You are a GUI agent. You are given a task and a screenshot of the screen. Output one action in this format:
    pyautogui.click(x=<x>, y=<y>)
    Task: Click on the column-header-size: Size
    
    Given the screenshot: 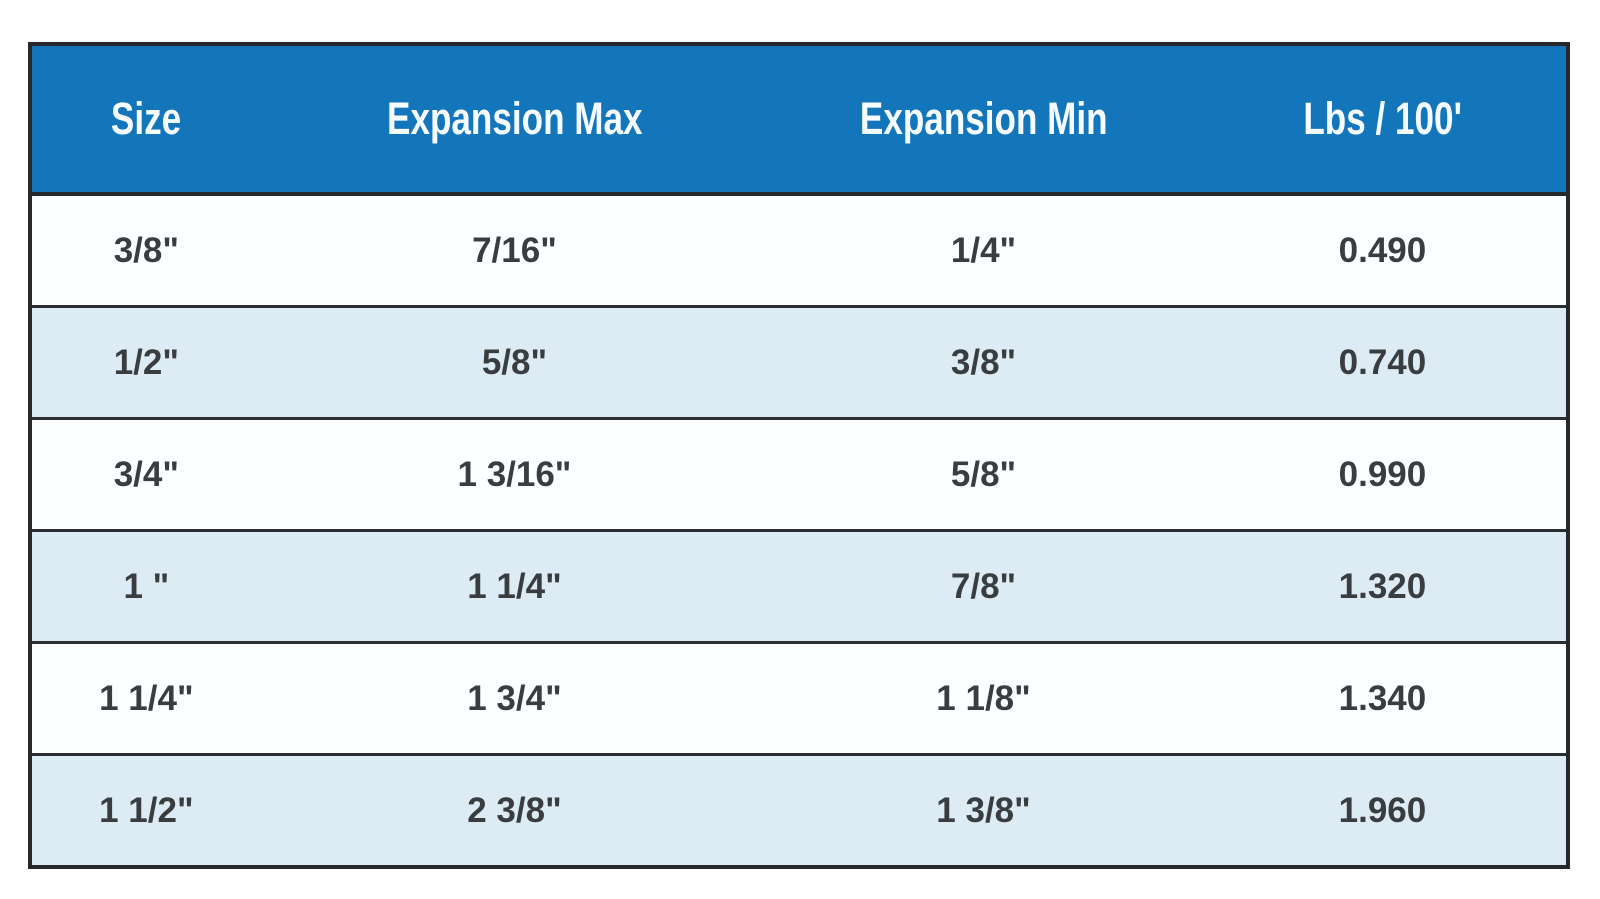 What is the action you would take?
    pyautogui.click(x=145, y=120)
    